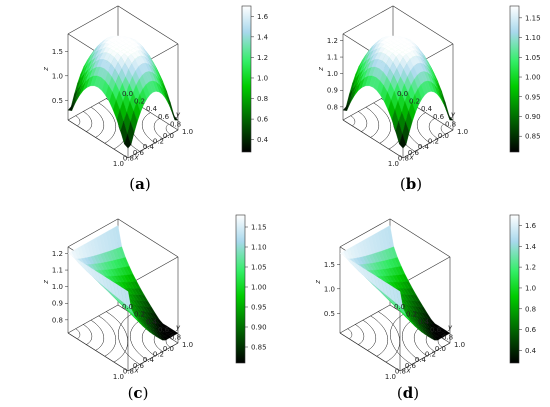 The width and height of the screenshot is (550, 407). What do you see at coordinates (139, 184) in the screenshot?
I see `panel-caption: (a)` at bounding box center [139, 184].